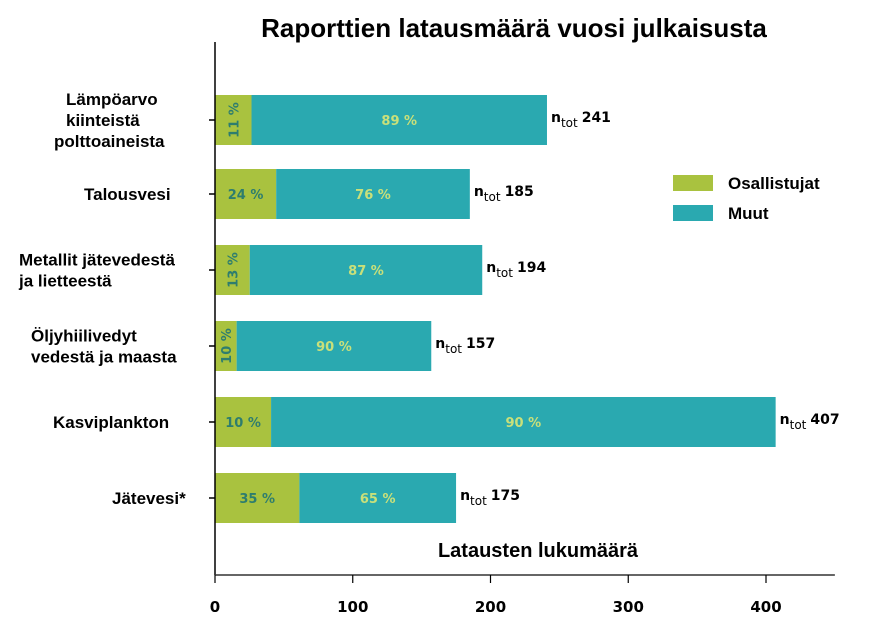 This screenshot has height=623, width=882. I want to click on legend-label-osallistujat: Osallistujat, so click(774, 183).